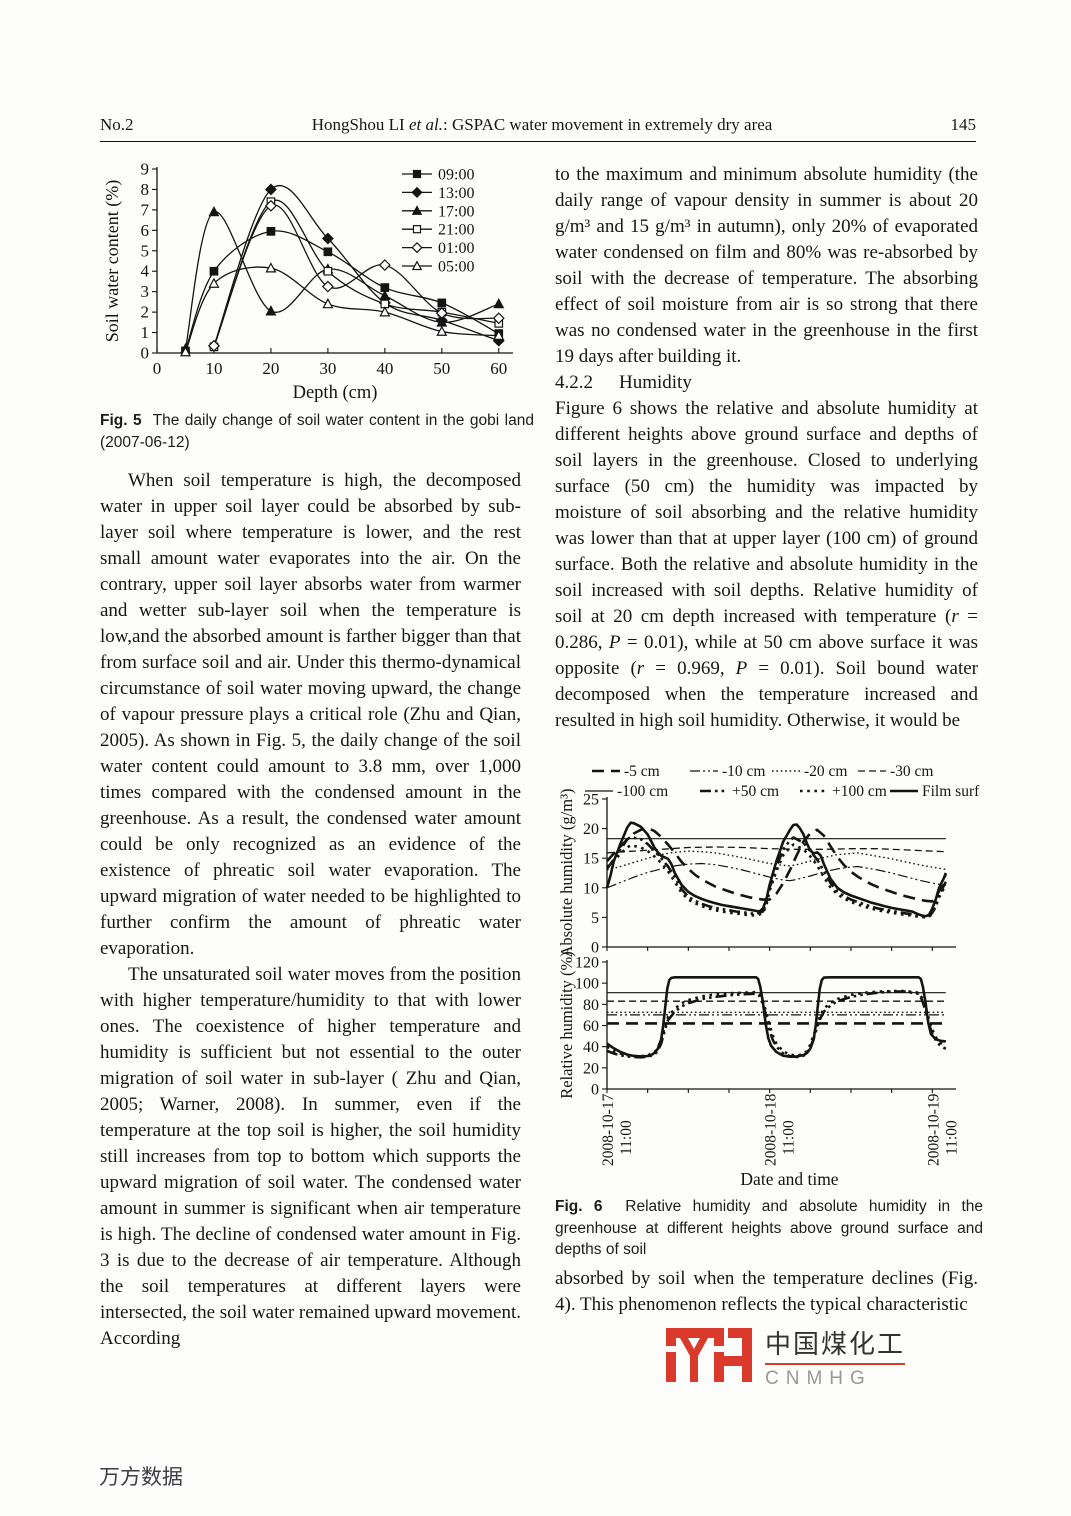 This screenshot has height=1516, width=1071. Describe the element at coordinates (574, 382) in the screenshot. I see `section-number: 4.2.2` at that location.